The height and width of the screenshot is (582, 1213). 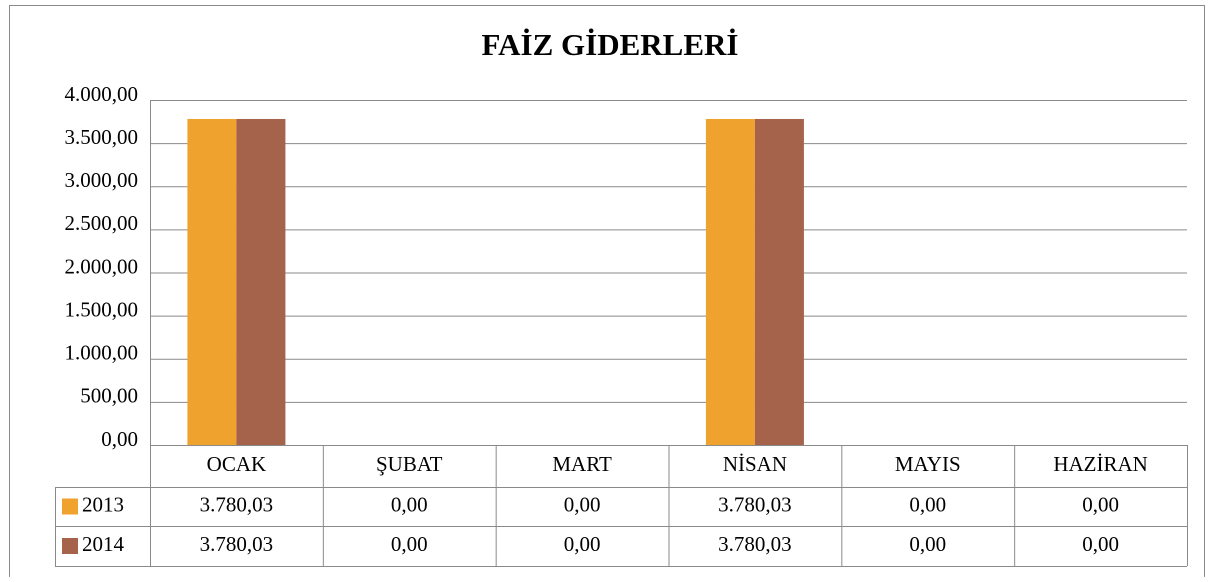 What do you see at coordinates (755, 464) in the screenshot?
I see `x-tick-label: NİSAN` at bounding box center [755, 464].